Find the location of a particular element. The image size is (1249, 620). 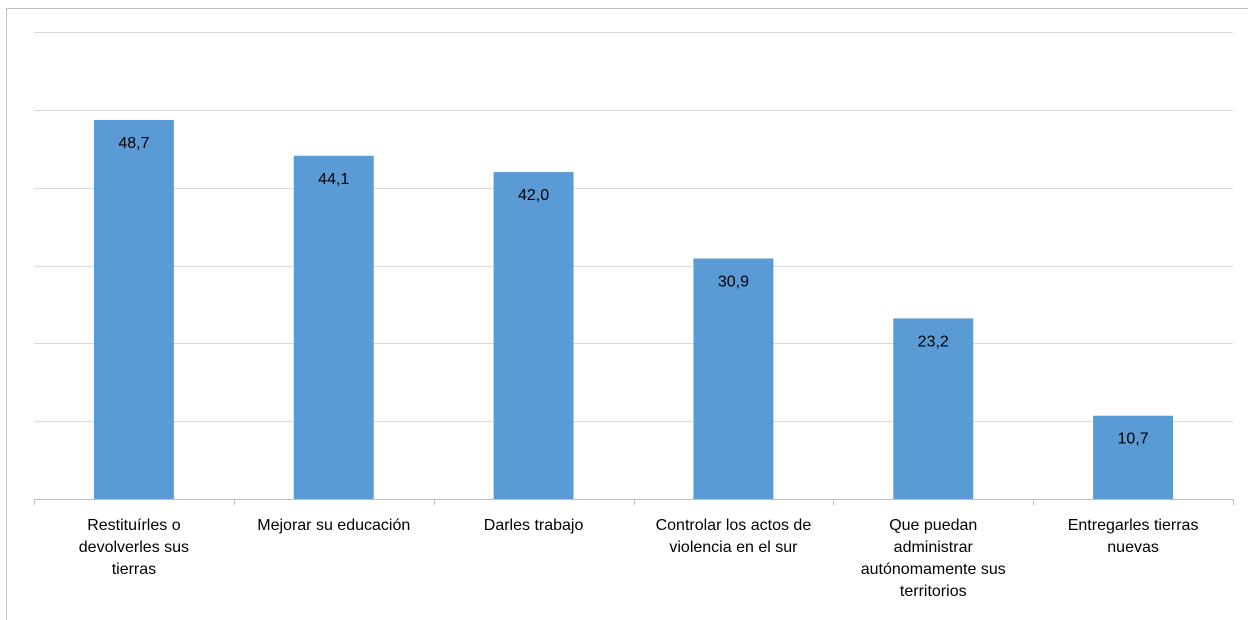

category-label: Restituírles o devolverles sus tierras is located at coordinates (134, 547).